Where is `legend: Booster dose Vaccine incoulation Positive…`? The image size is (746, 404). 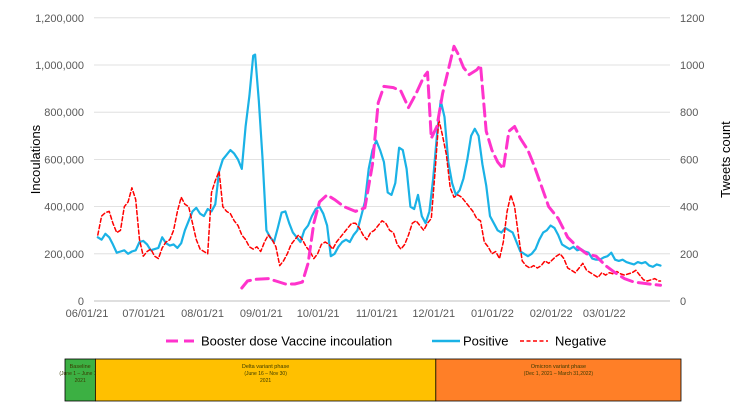 legend: Booster dose Vaccine incoulation Positive… is located at coordinates (386, 341).